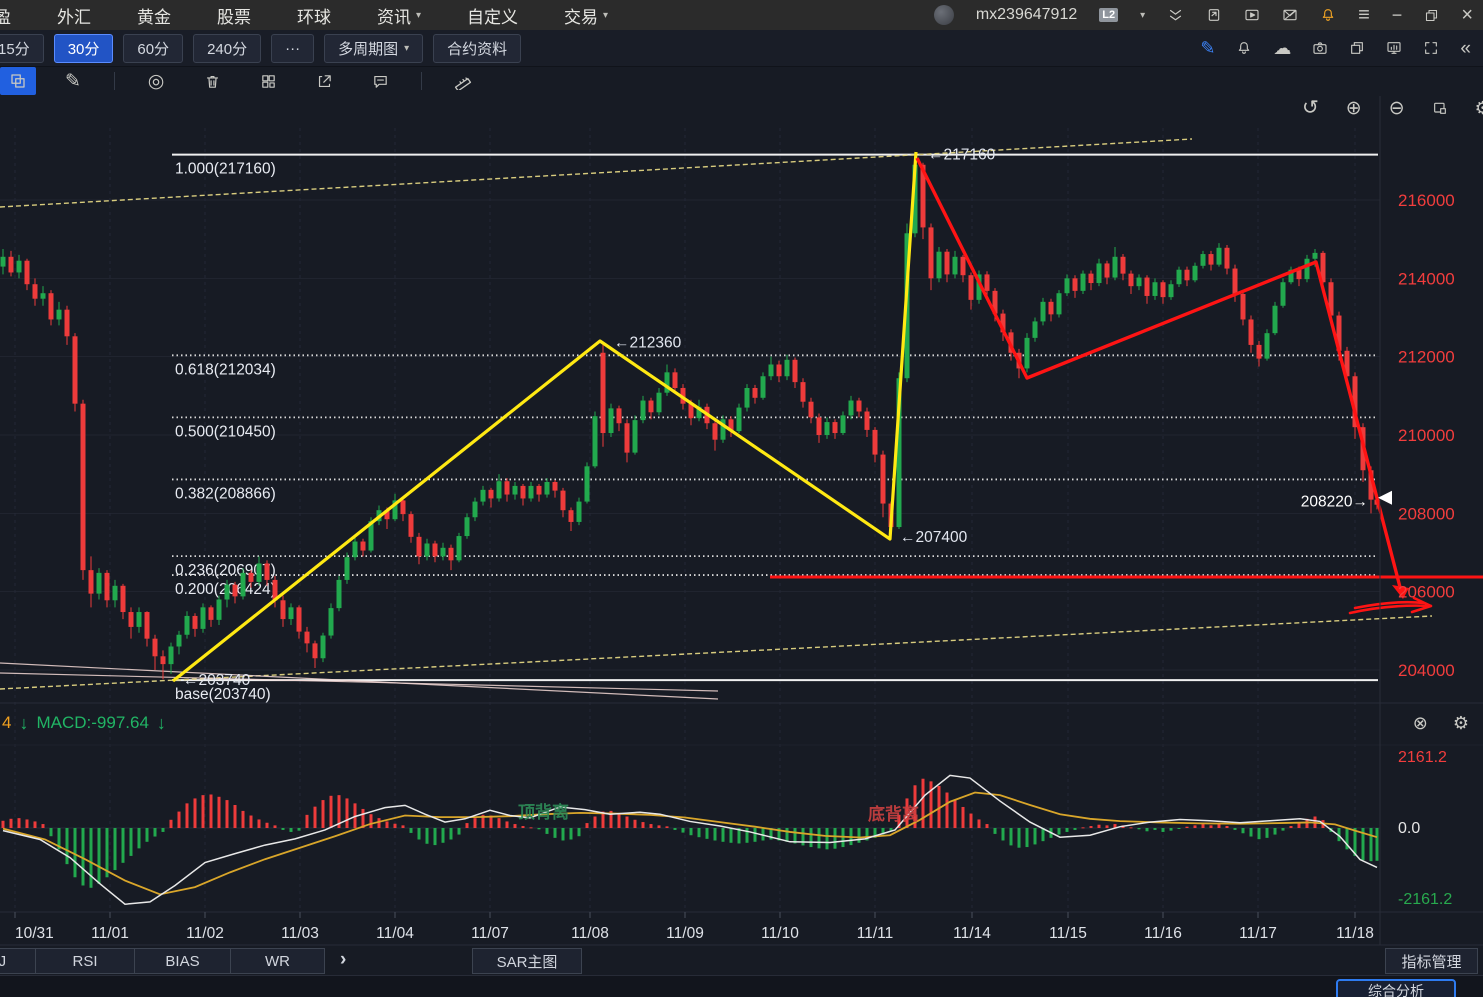 The height and width of the screenshot is (997, 1483). What do you see at coordinates (1396, 108) in the screenshot?
I see `zoom-out-icon: ⊖` at bounding box center [1396, 108].